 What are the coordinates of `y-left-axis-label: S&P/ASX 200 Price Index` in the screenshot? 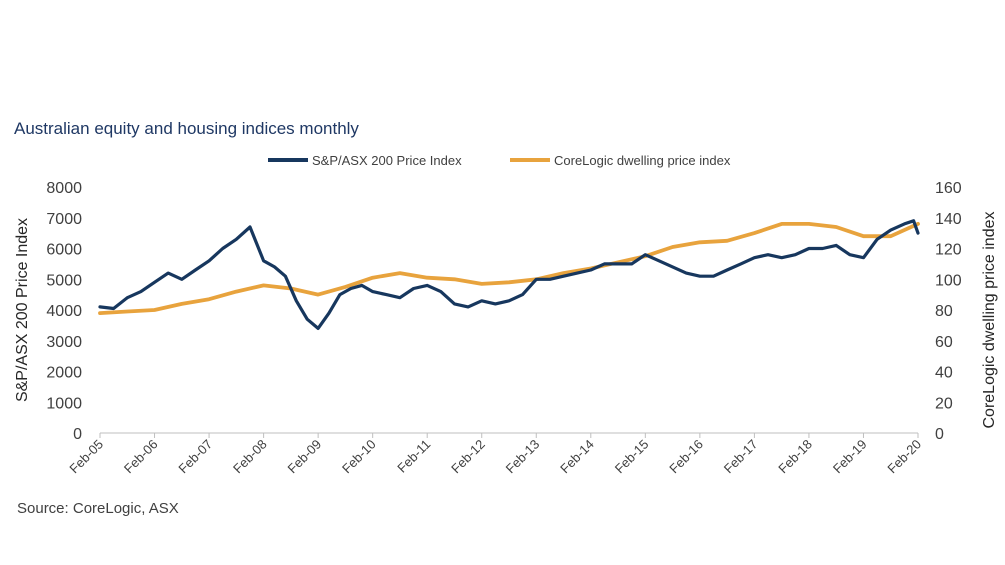 It's located at (22, 310).